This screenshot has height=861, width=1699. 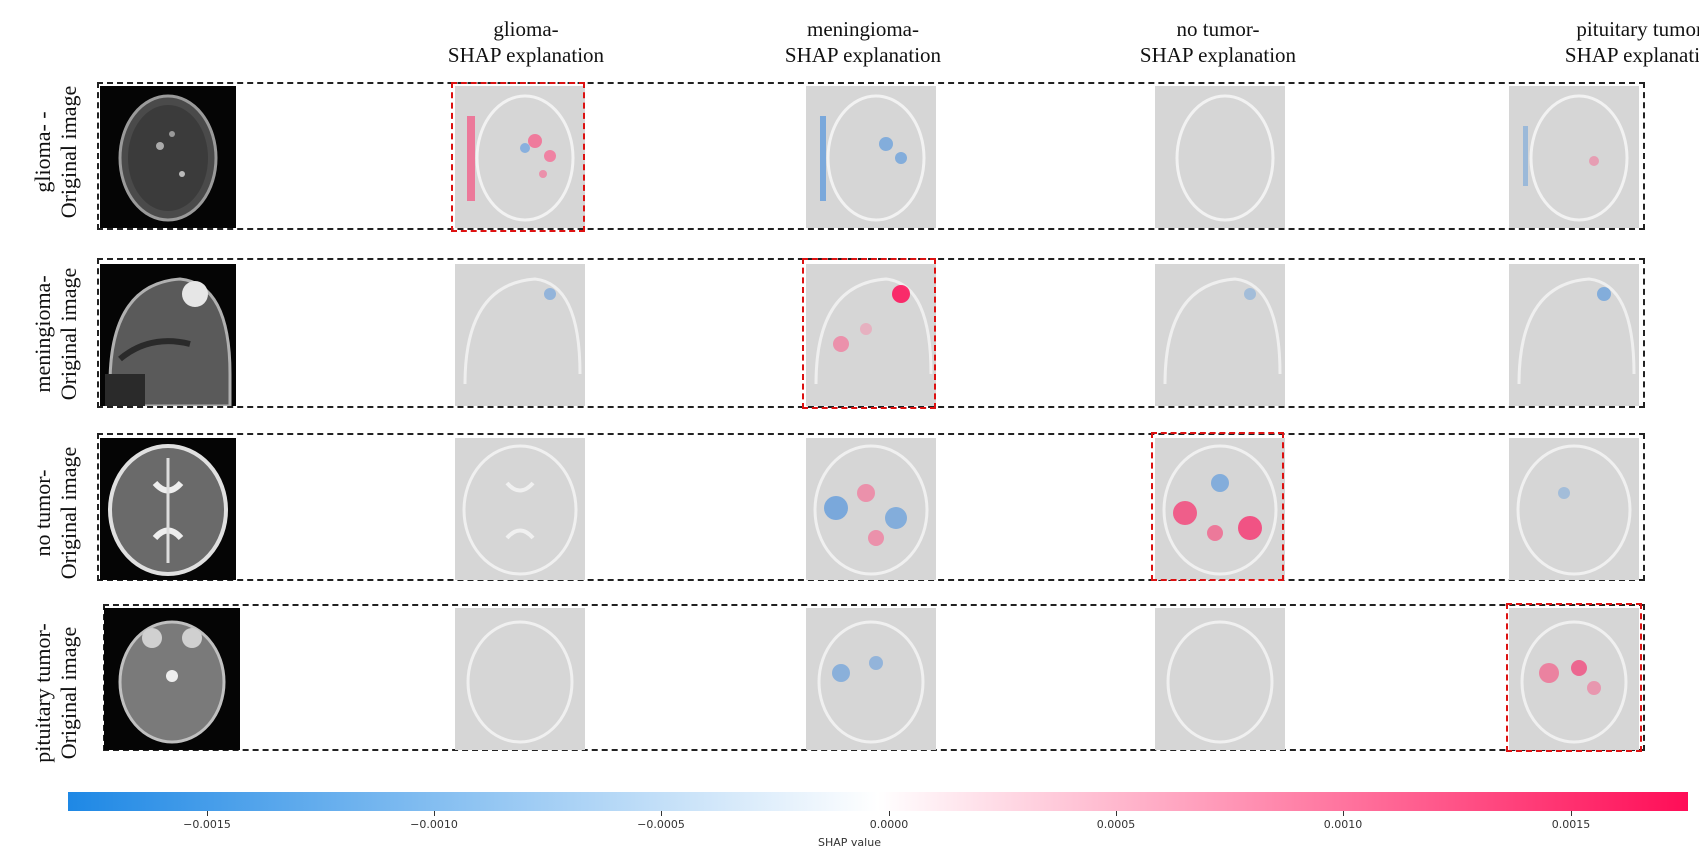 What do you see at coordinates (1220, 335) in the screenshot?
I see `shap-map-meningioma-no-tumor` at bounding box center [1220, 335].